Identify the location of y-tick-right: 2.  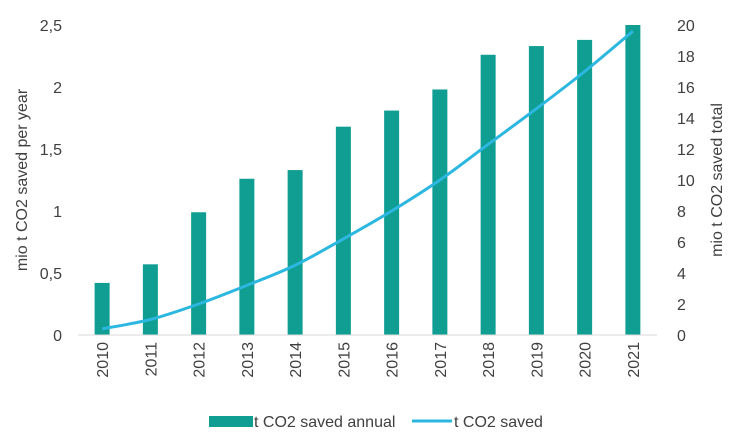
(681, 305).